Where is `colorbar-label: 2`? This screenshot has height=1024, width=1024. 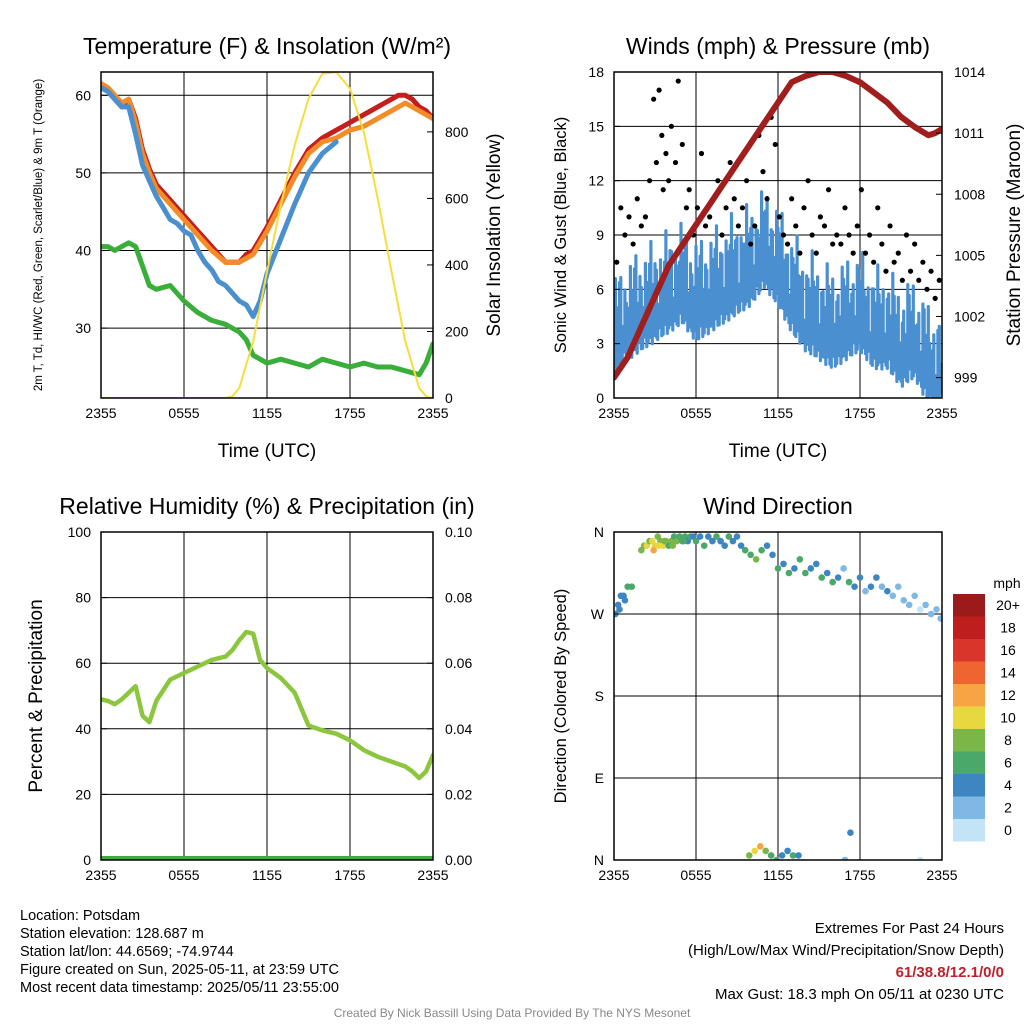 colorbar-label: 2 is located at coordinates (1008, 808).